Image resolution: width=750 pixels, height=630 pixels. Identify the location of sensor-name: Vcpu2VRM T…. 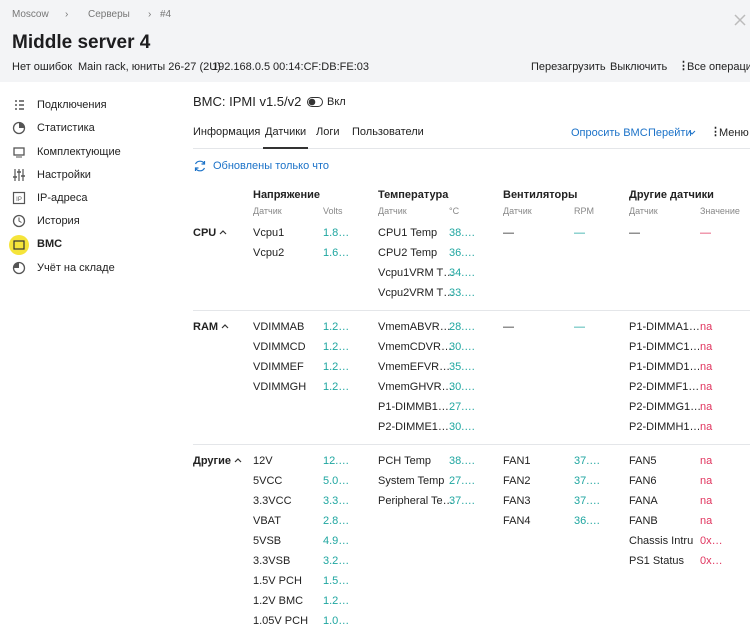
(416, 293).